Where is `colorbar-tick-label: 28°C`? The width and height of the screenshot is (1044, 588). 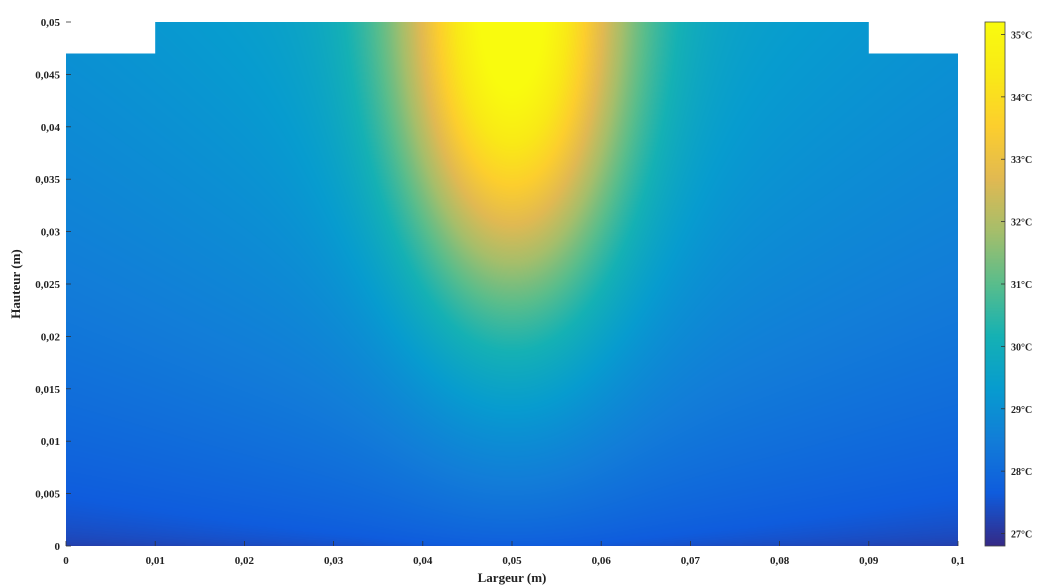
colorbar-tick-label: 28°C is located at coordinates (1021, 472).